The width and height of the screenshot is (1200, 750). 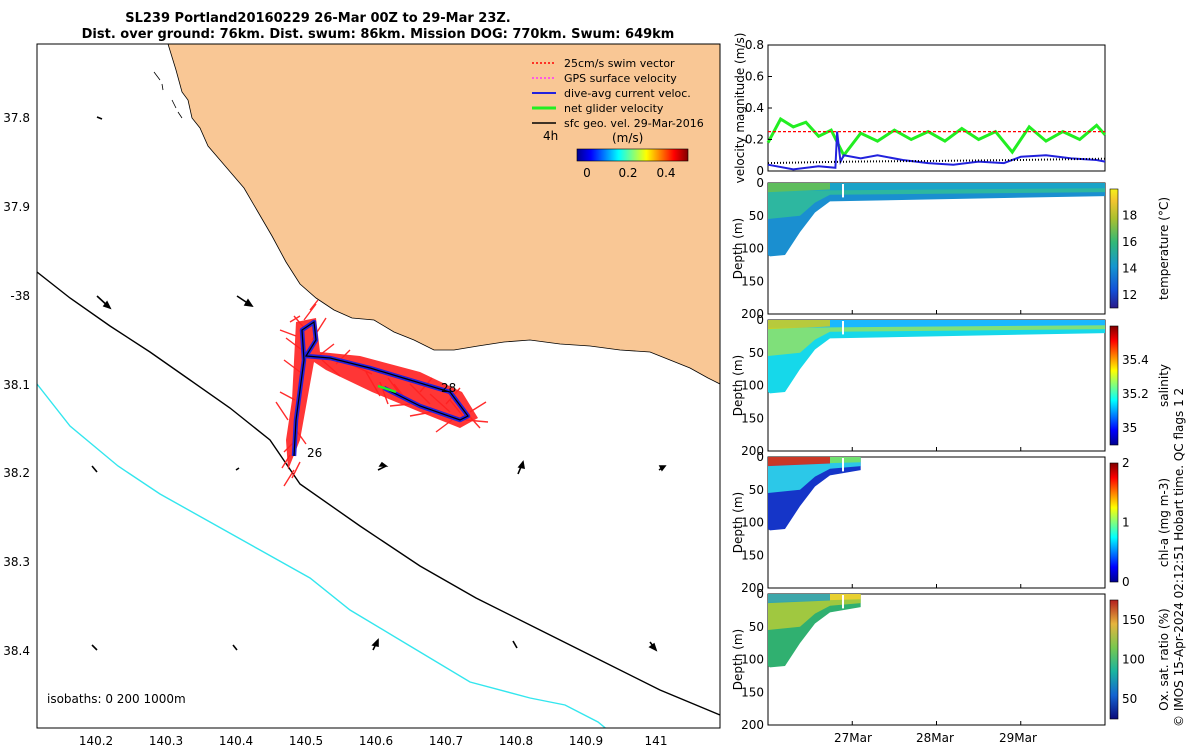 What do you see at coordinates (236, 741) in the screenshot?
I see `svg-text: 140.4` at bounding box center [236, 741].